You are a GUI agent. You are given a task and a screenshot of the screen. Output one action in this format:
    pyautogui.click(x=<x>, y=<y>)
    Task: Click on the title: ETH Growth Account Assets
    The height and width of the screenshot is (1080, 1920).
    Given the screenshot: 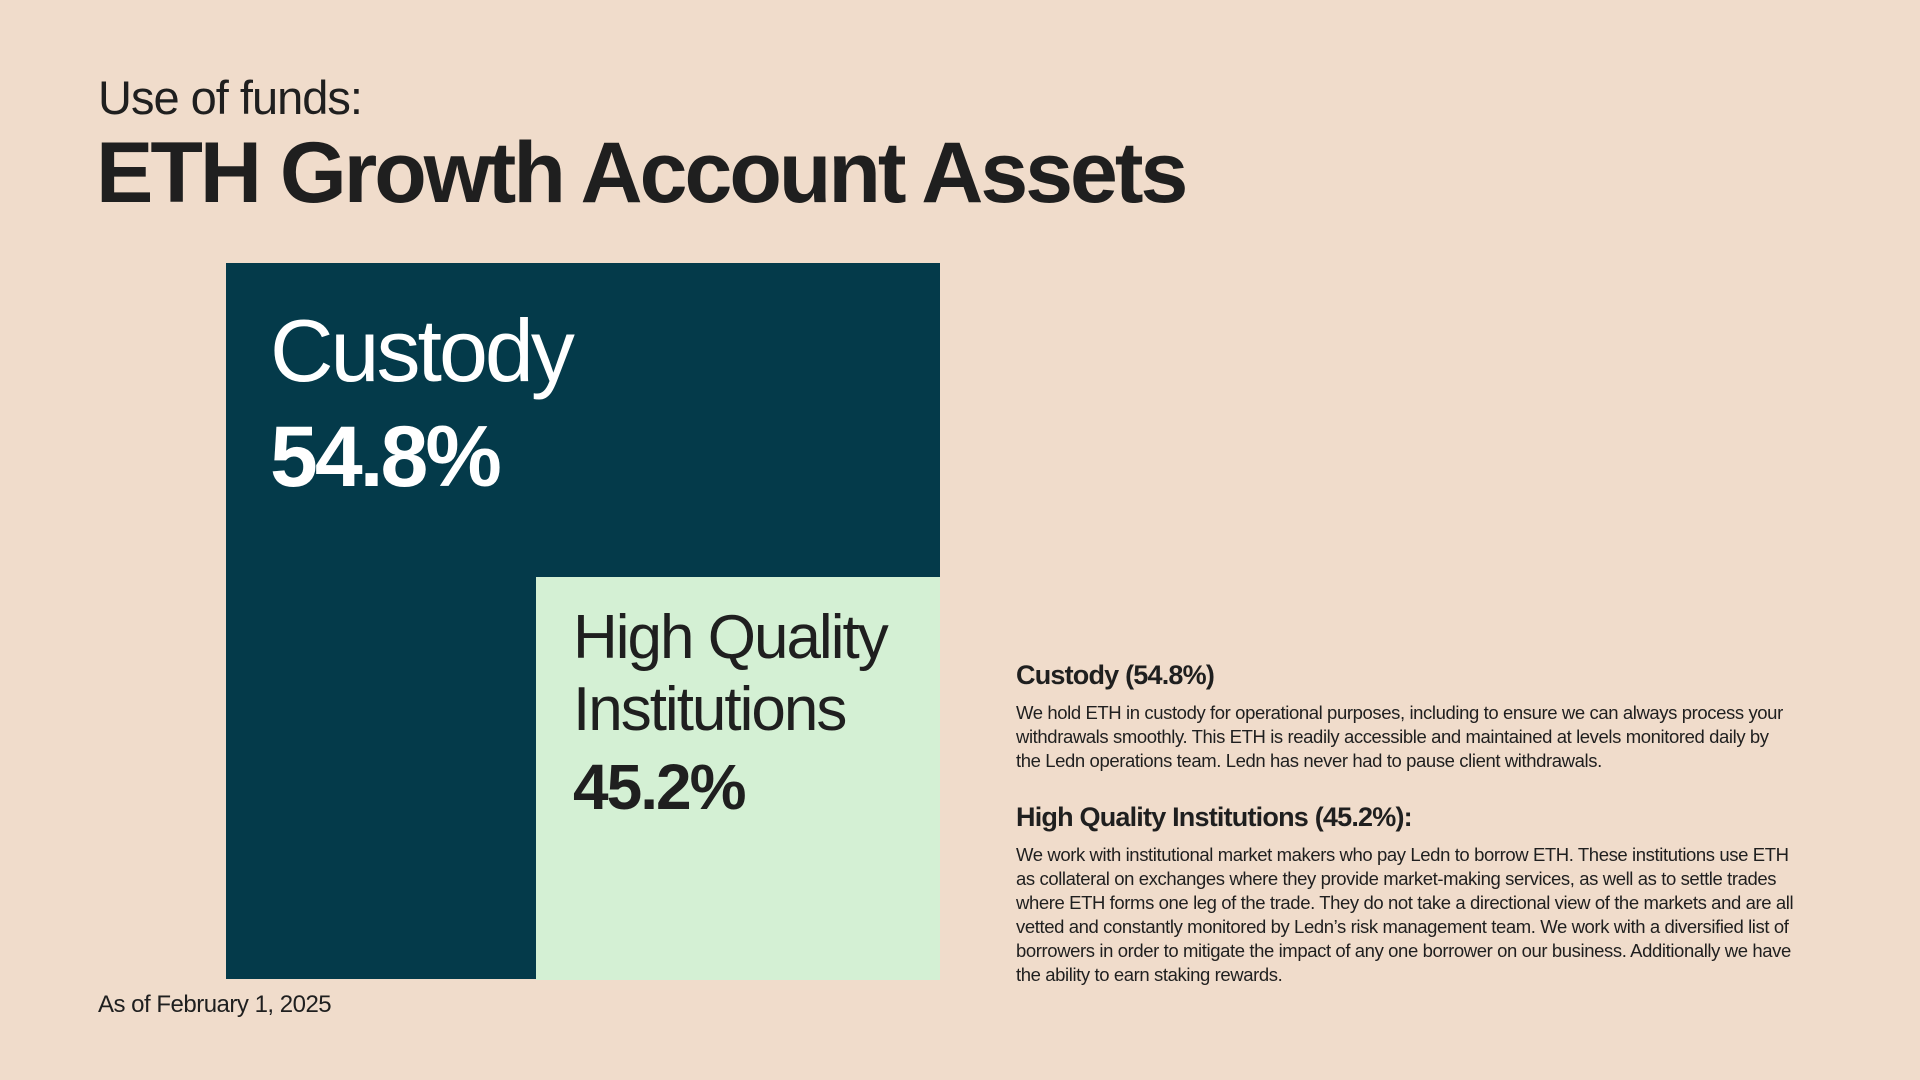 What is the action you would take?
    pyautogui.click(x=642, y=173)
    